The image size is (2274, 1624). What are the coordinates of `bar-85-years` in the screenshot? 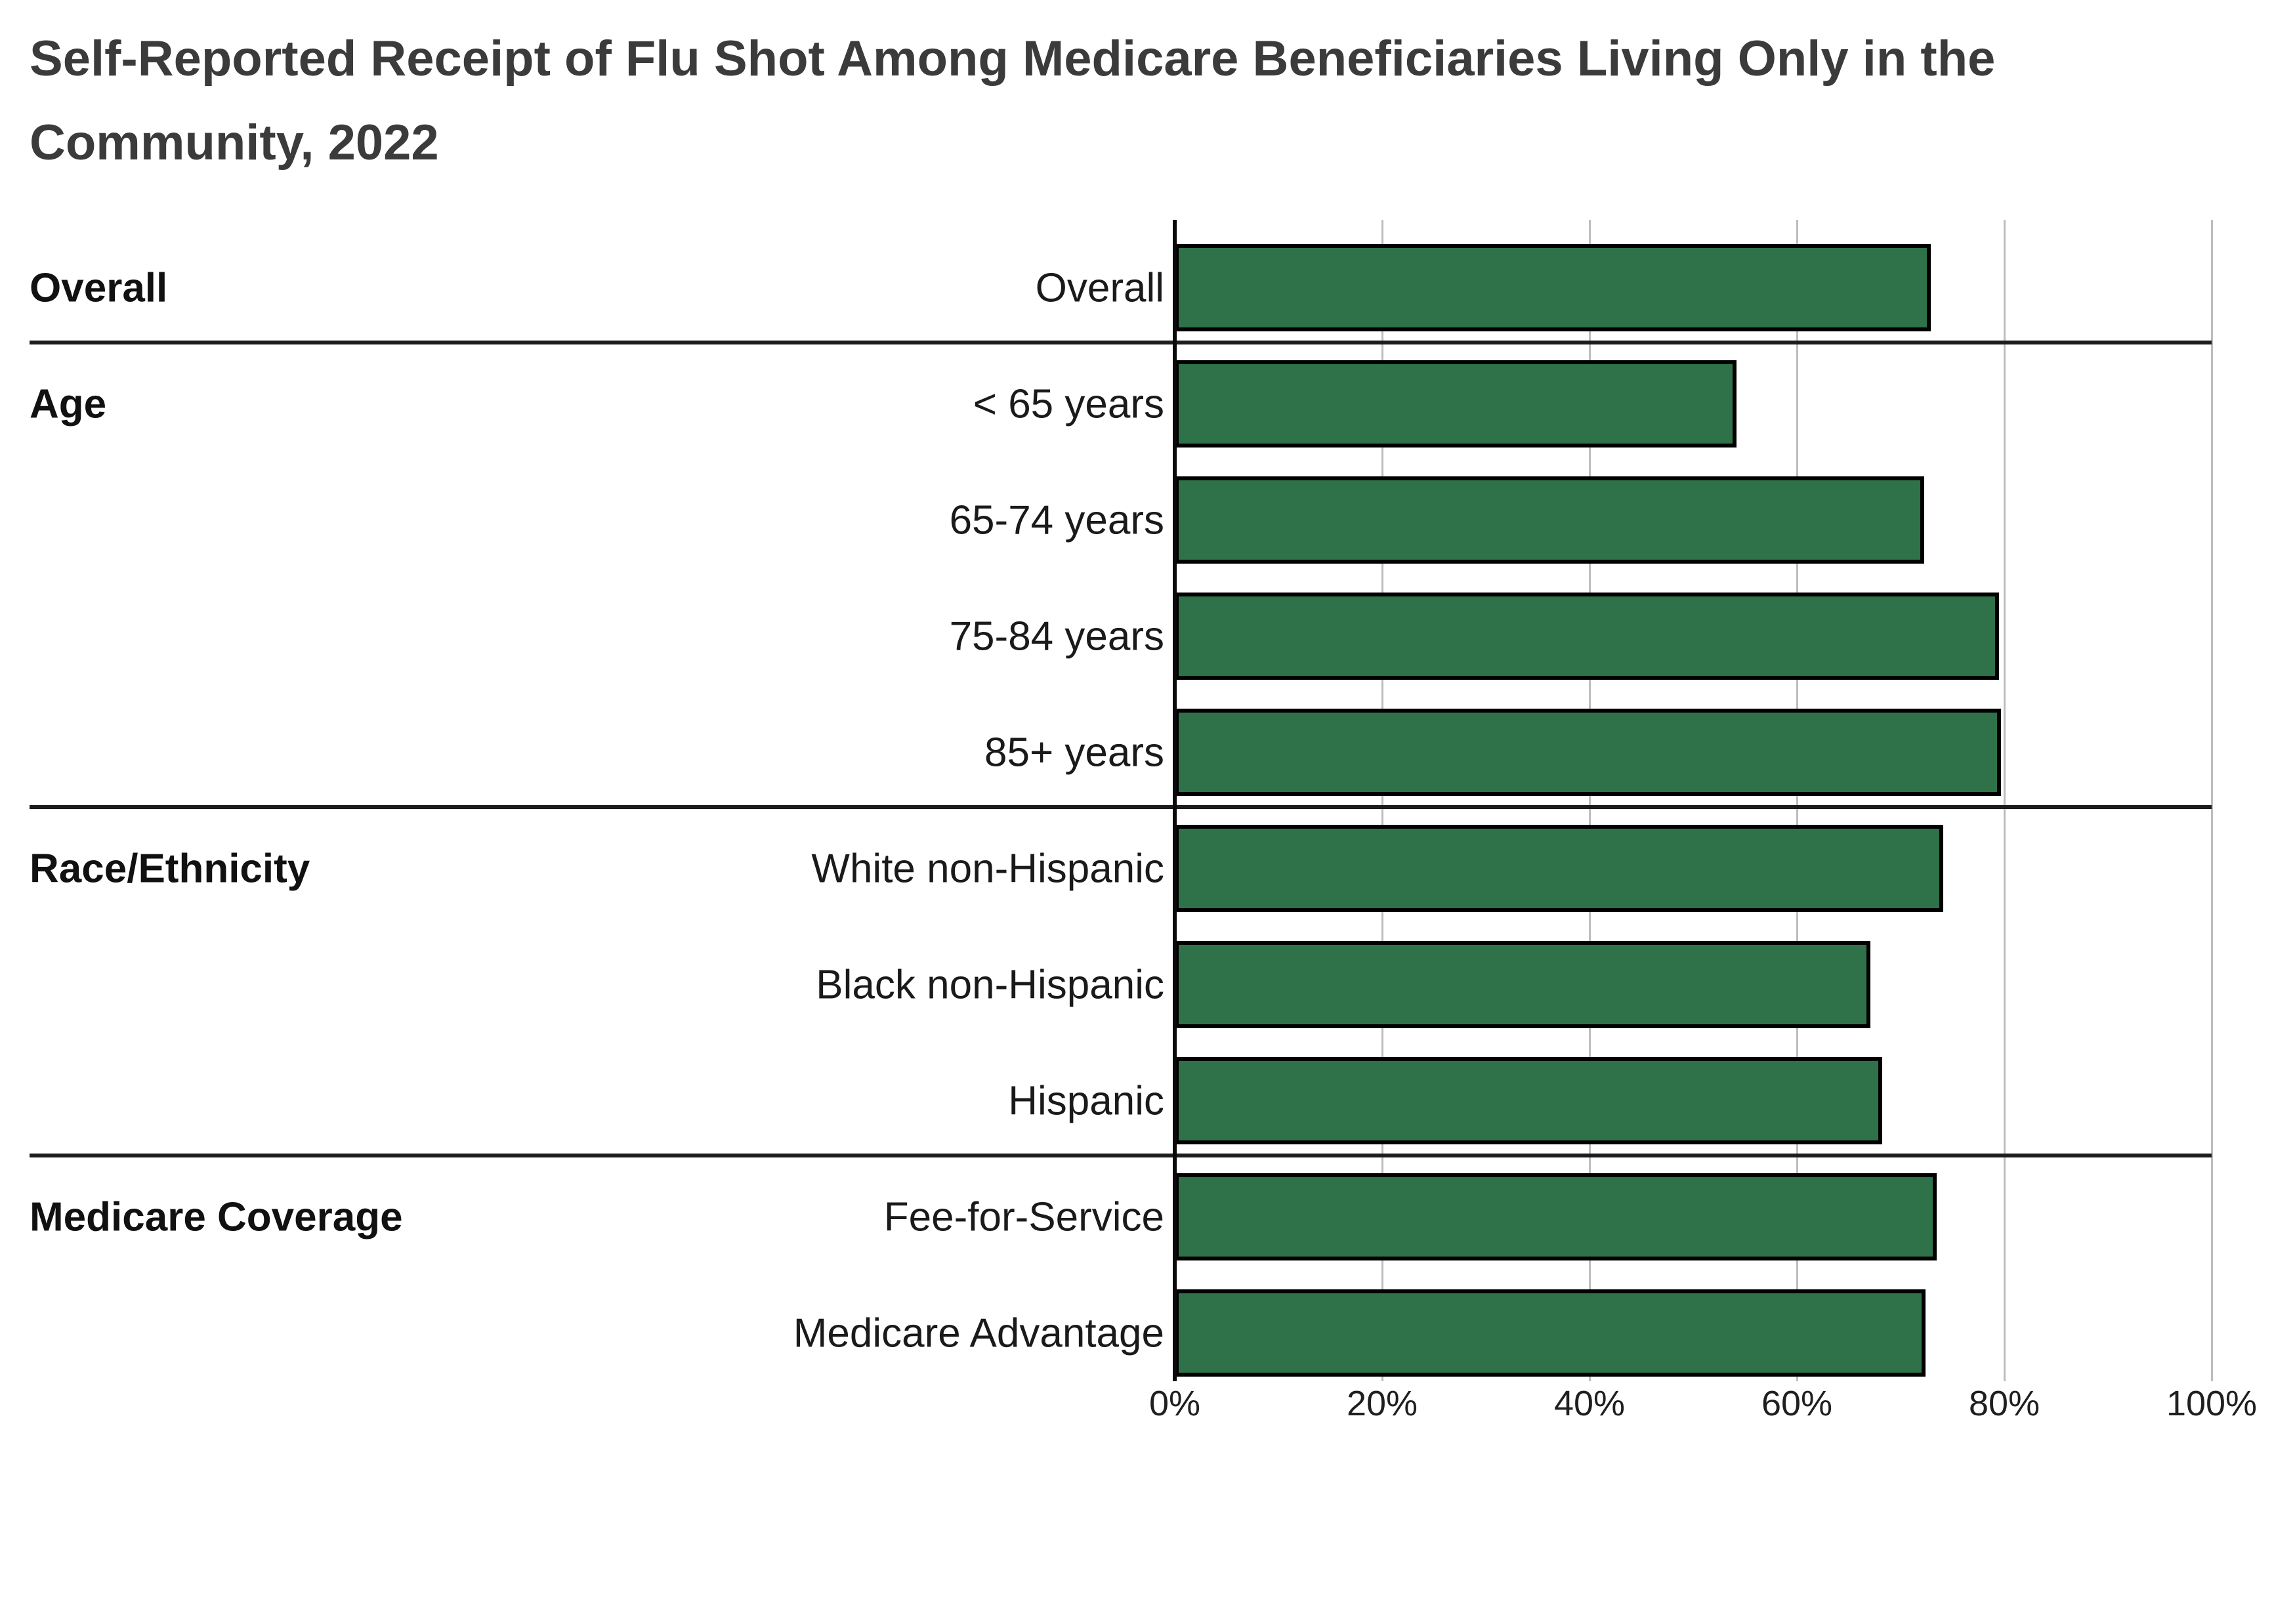 It's located at (1588, 752).